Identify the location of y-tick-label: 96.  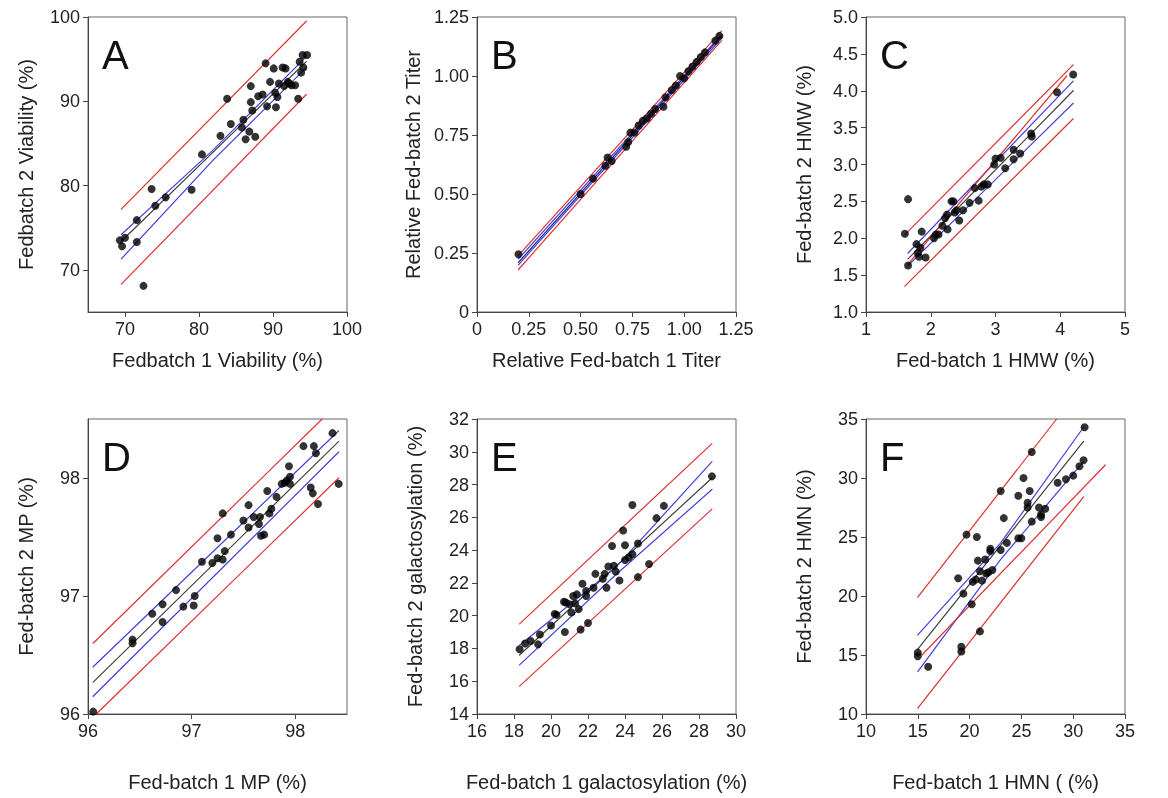
(69, 714).